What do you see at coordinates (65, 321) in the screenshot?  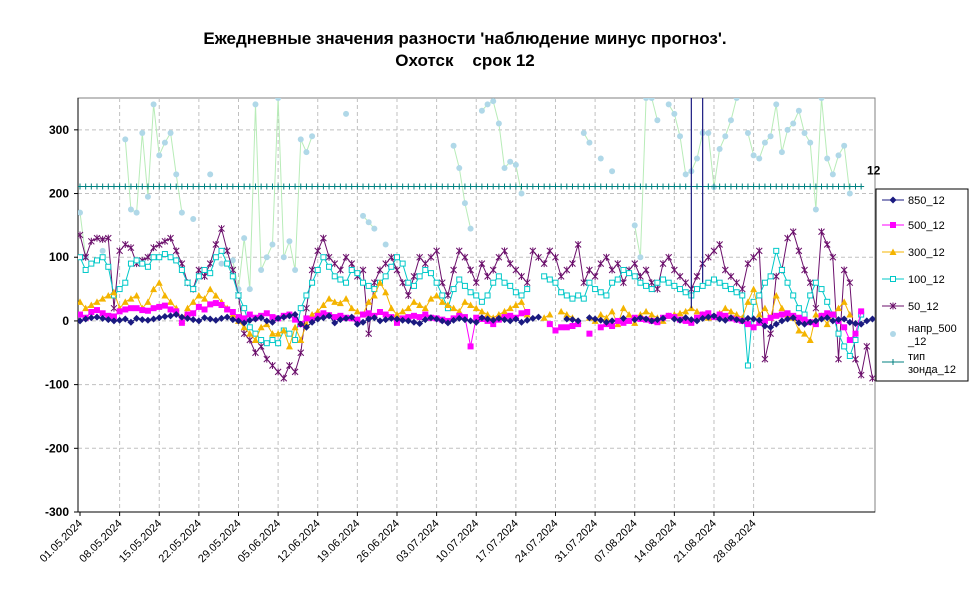 I see `y-tick-label: 0` at bounding box center [65, 321].